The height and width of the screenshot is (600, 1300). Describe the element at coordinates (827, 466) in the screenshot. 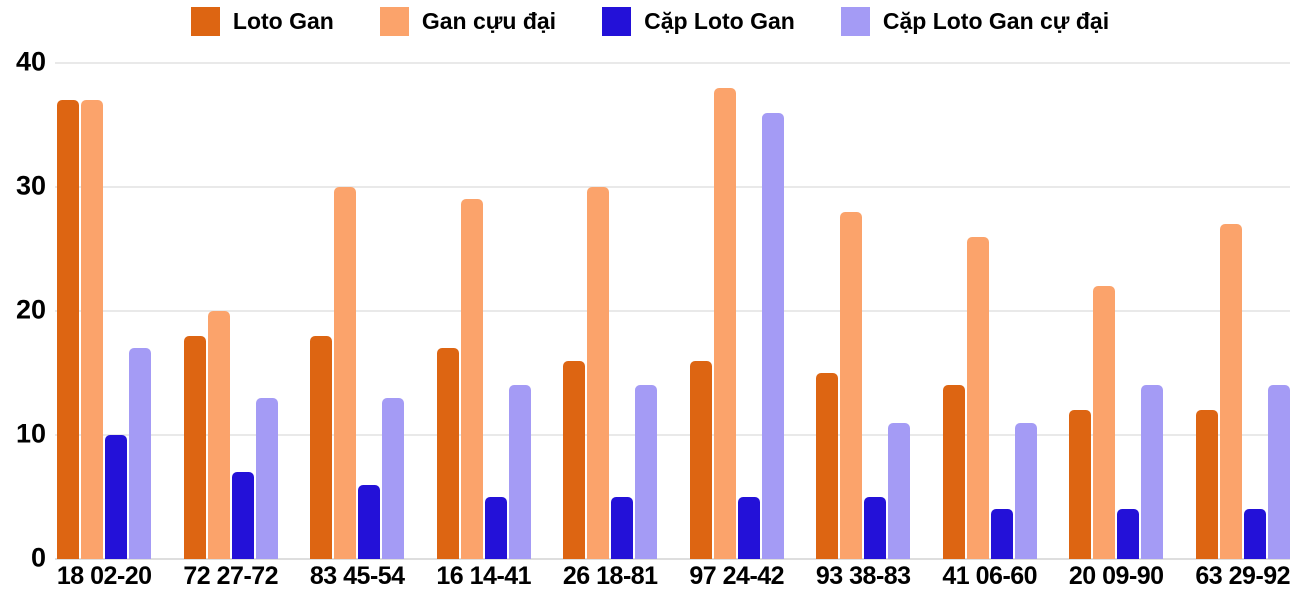

I see `bar-series0-cat6` at that location.